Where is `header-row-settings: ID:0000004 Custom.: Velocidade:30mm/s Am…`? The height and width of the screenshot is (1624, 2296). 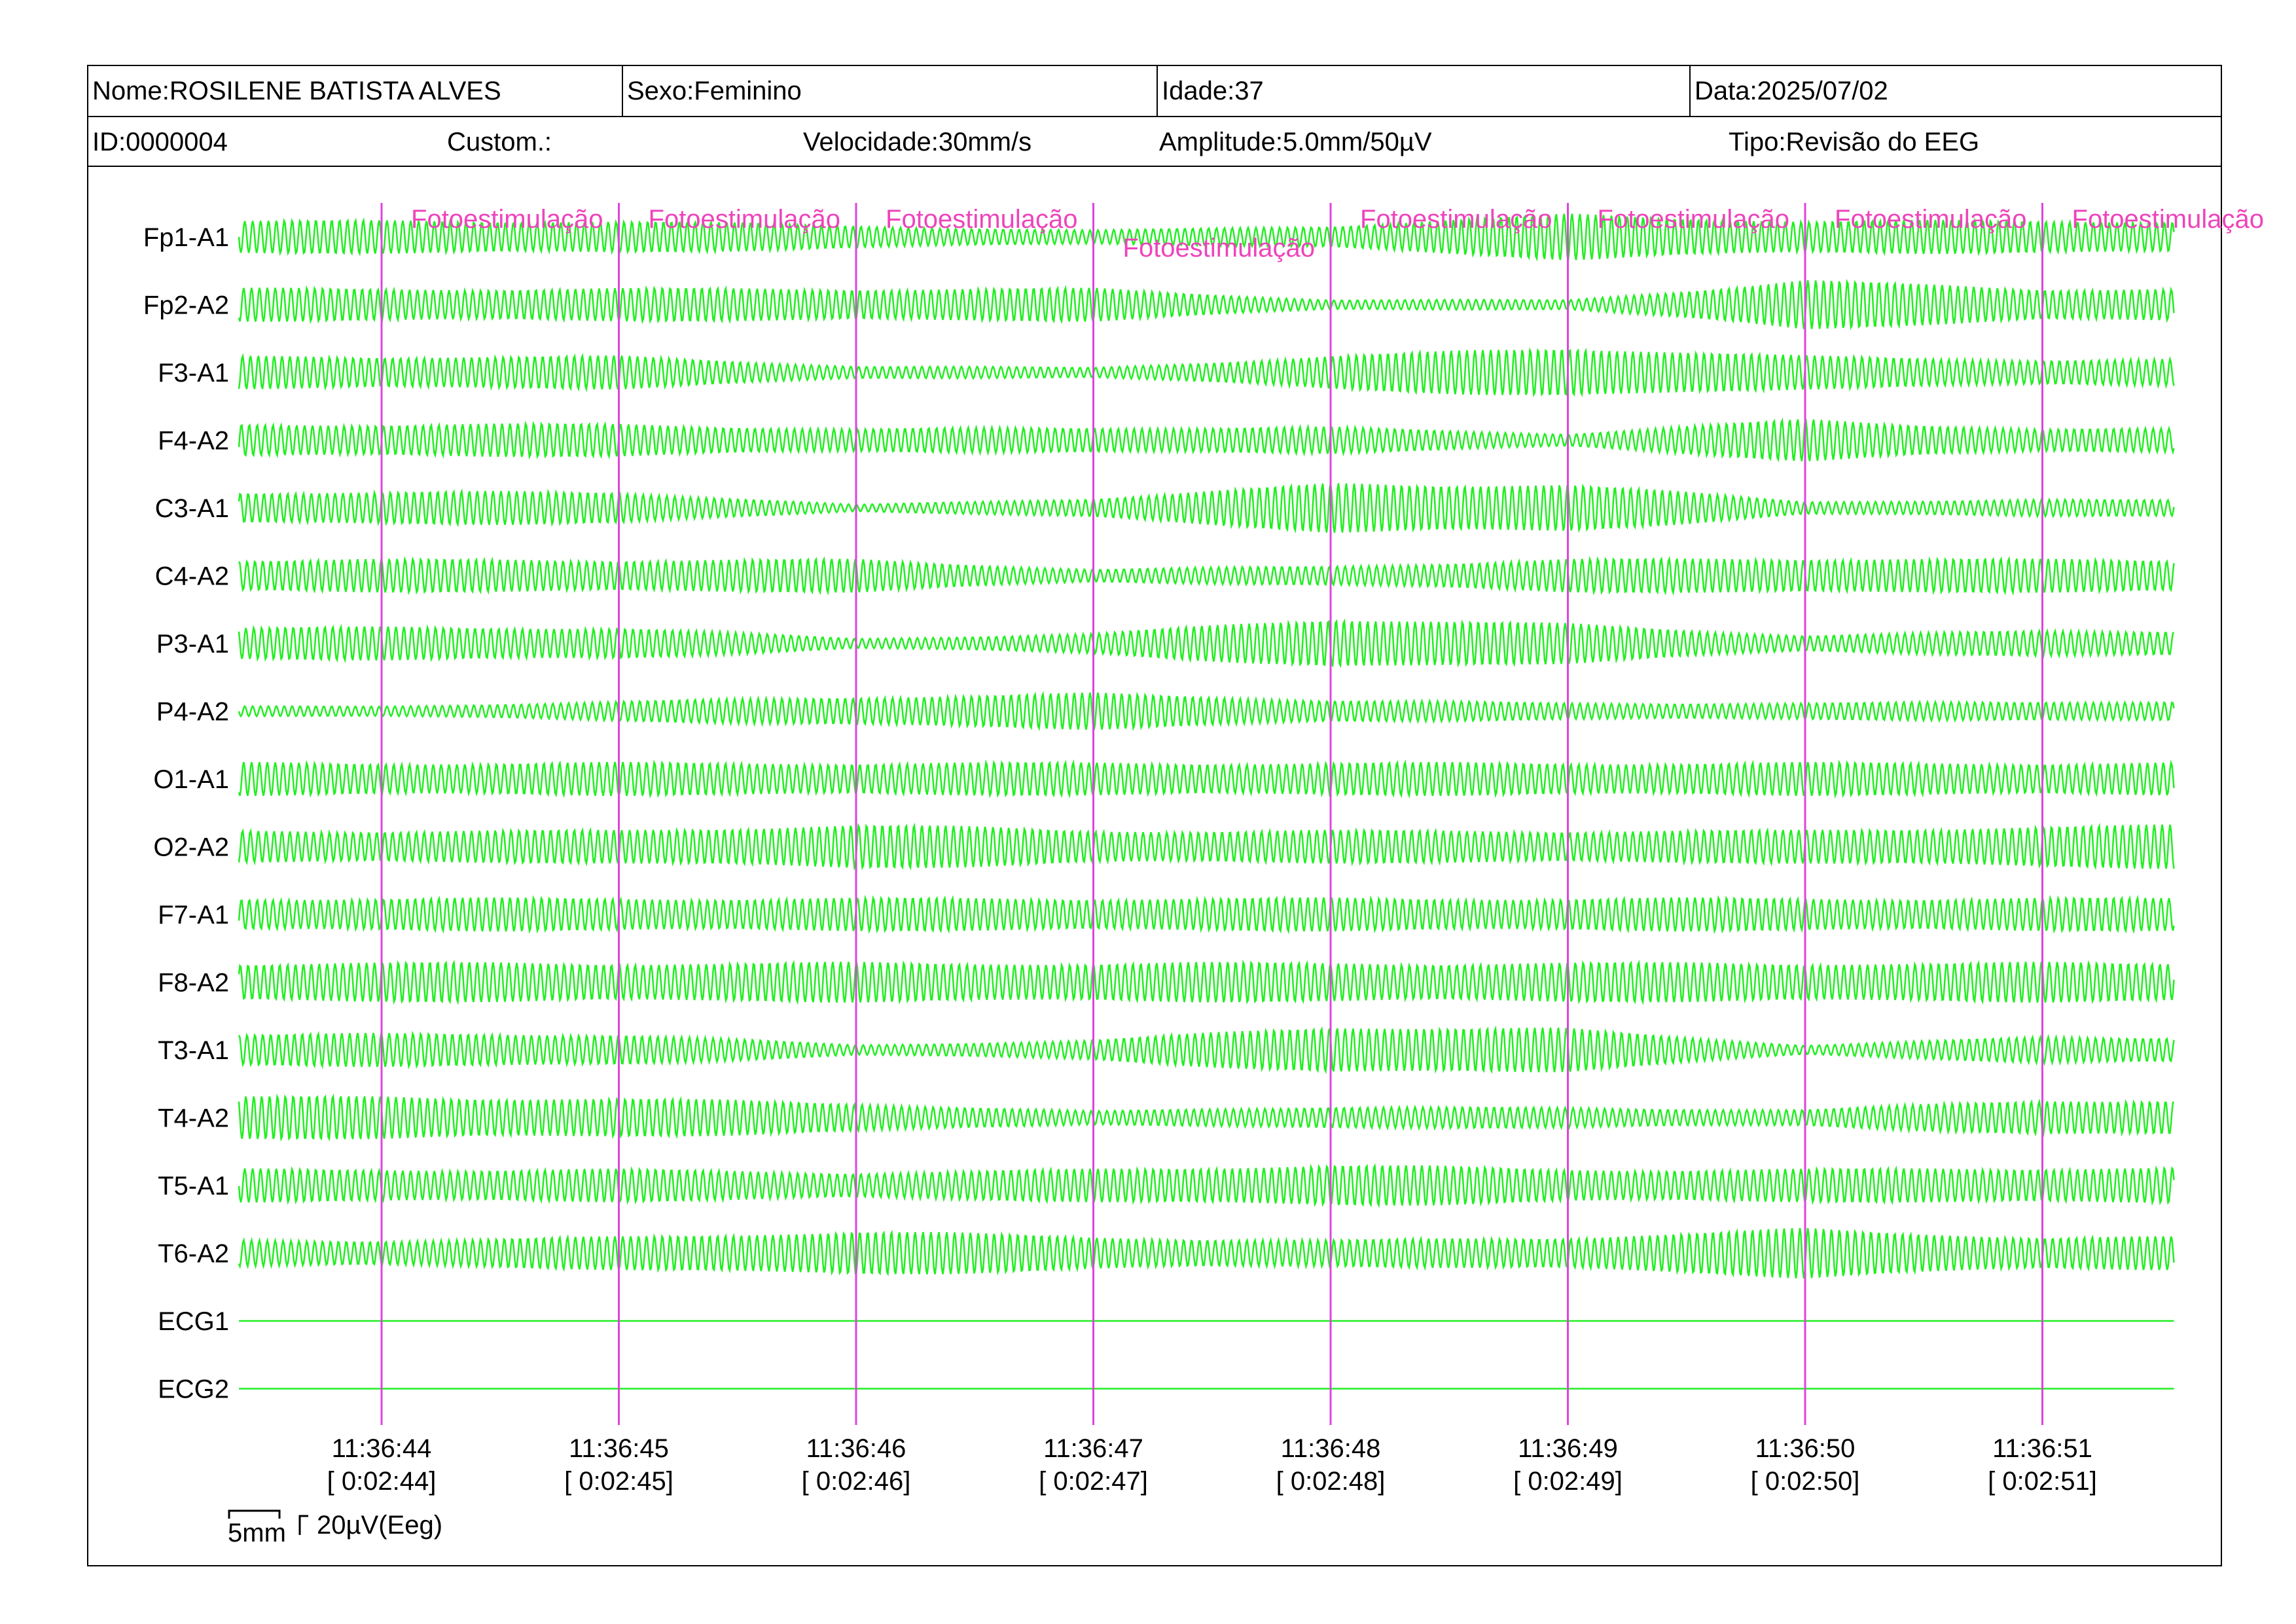
header-row-settings: ID:0000004 Custom.: Velocidade:30mm/s Am… is located at coordinates (1154, 142).